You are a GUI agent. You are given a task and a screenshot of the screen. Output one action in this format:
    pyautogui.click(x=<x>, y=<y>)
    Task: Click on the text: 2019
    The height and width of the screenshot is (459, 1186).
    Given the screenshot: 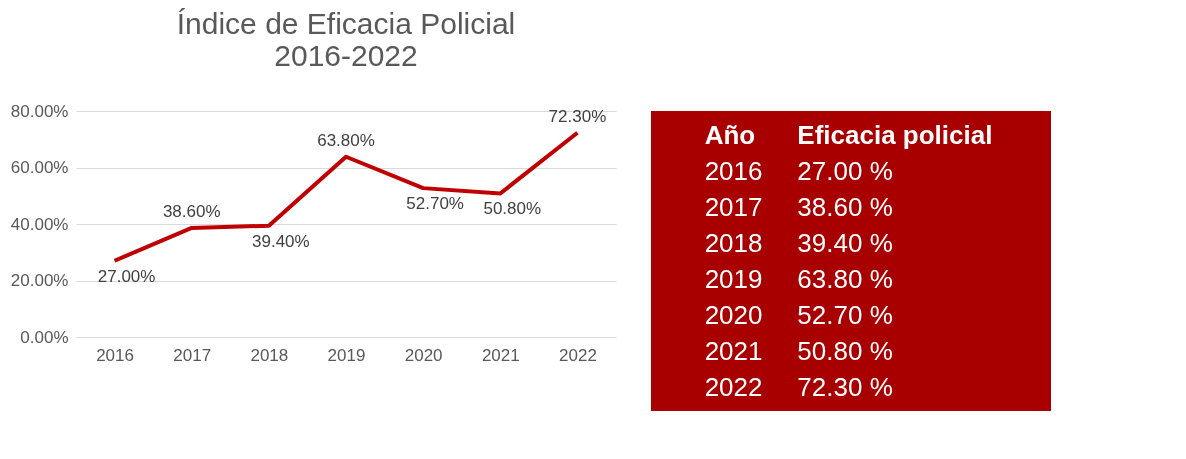 What is the action you would take?
    pyautogui.click(x=733, y=279)
    